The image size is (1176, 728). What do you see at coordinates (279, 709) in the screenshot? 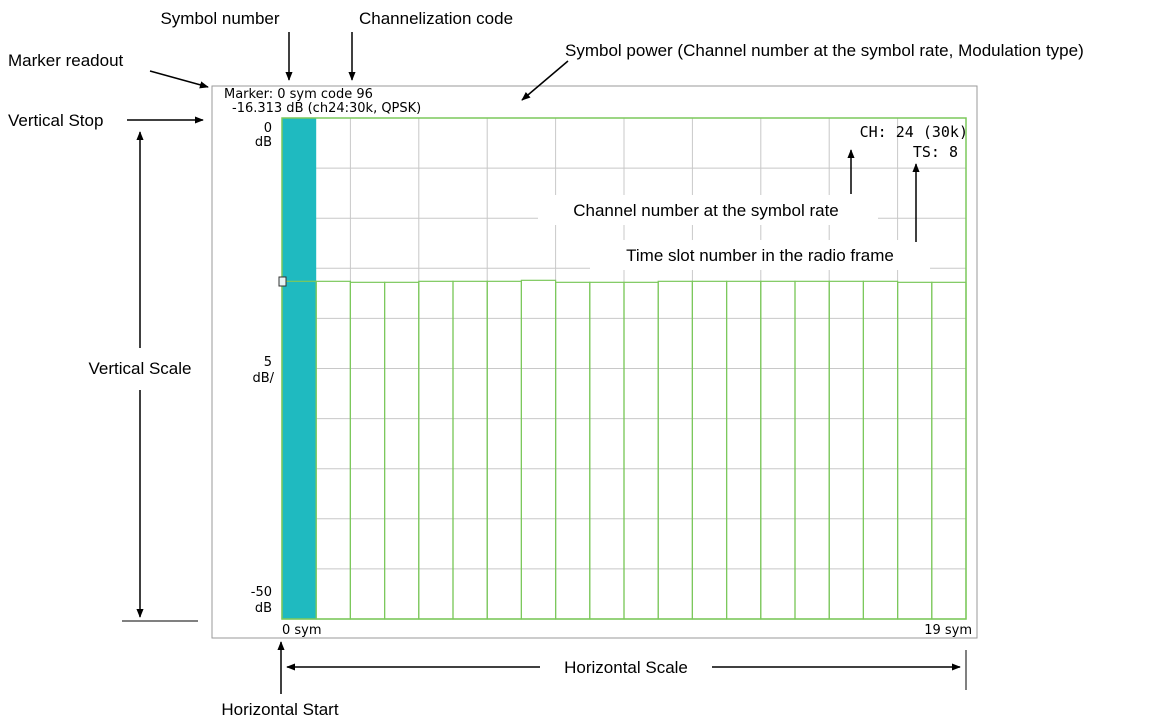
I see `horizontal-start-callout: Horizontal Start` at bounding box center [279, 709].